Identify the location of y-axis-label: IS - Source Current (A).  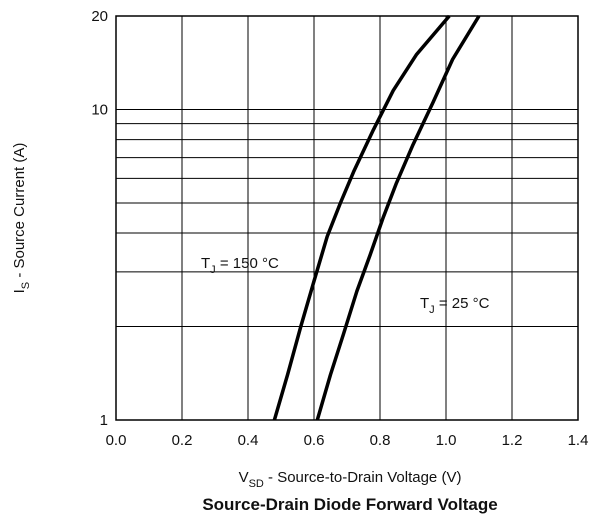
(21, 218).